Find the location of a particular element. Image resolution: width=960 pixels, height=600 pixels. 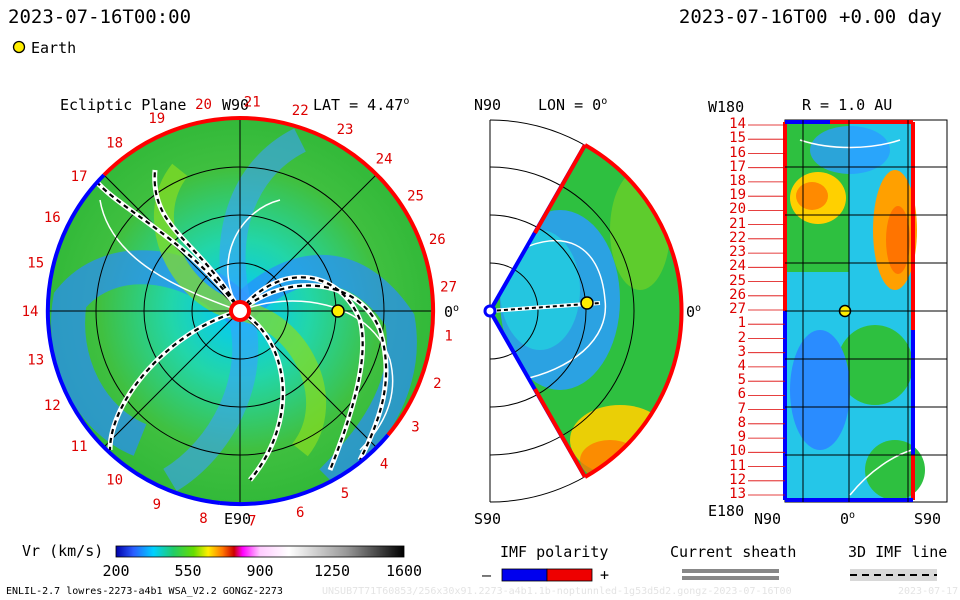

rotation-label: 2 is located at coordinates (437, 384).